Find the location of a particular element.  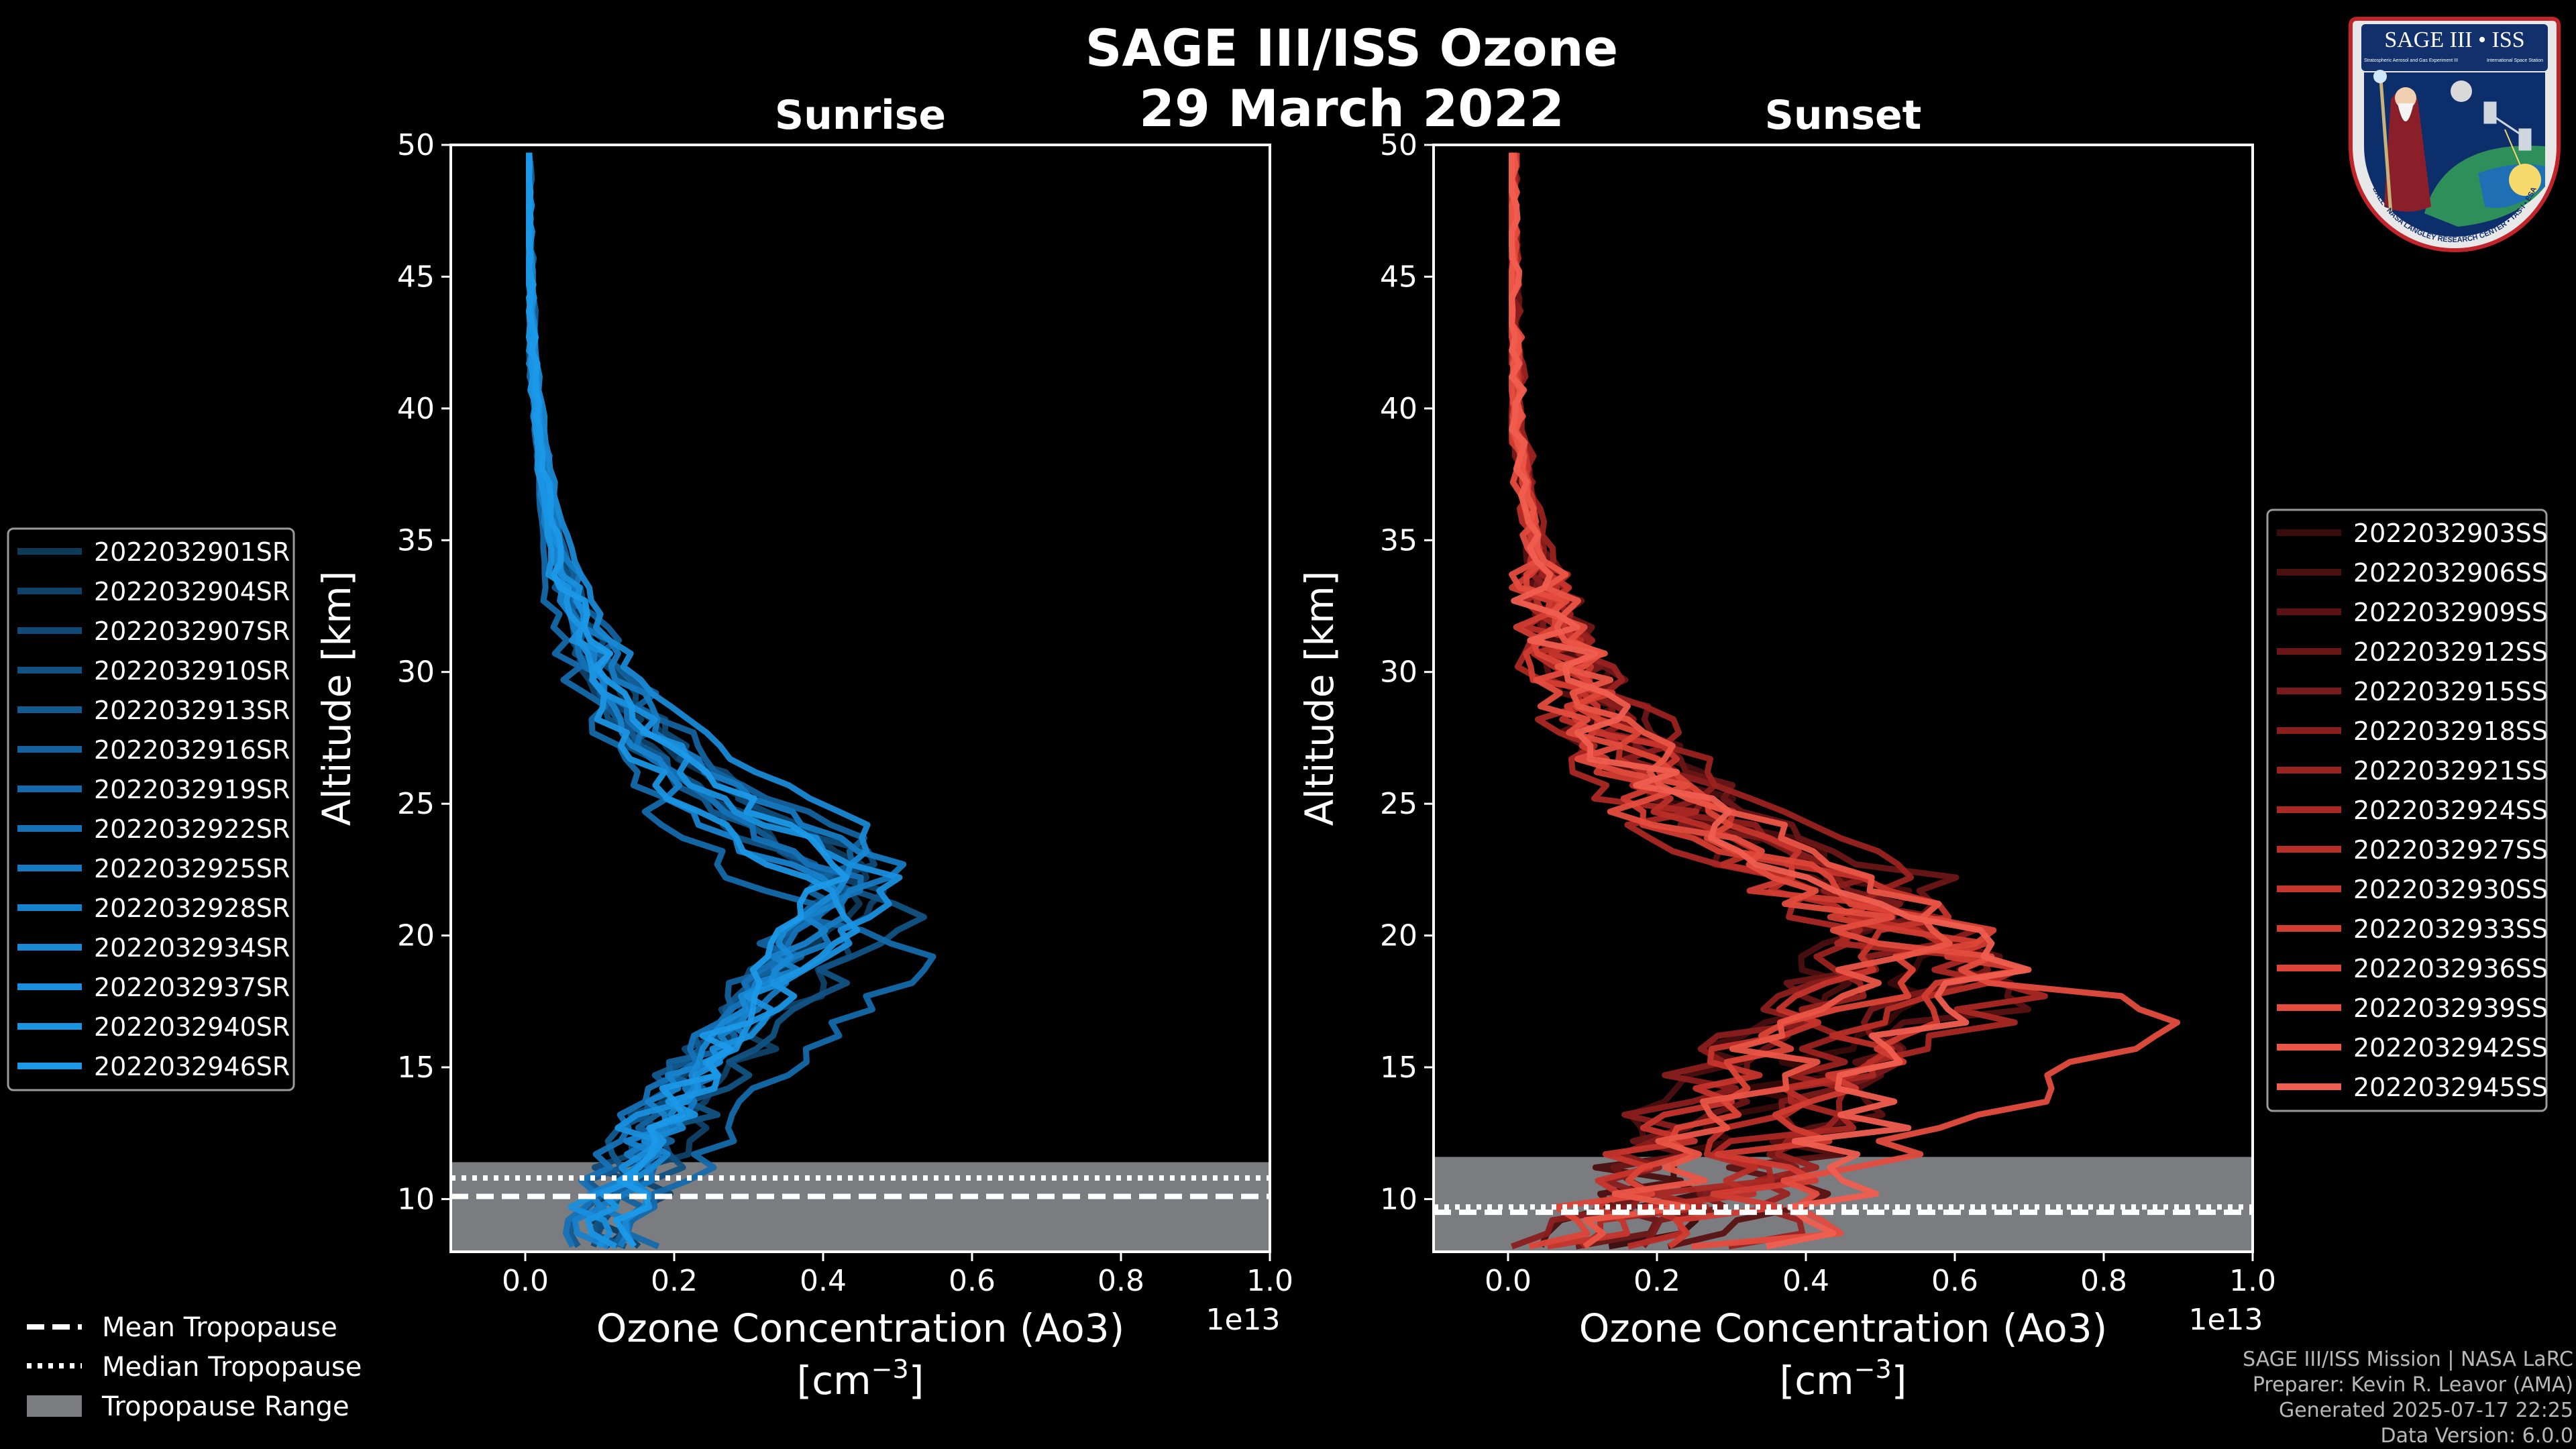

patch-moon-icon is located at coordinates (2461, 91).